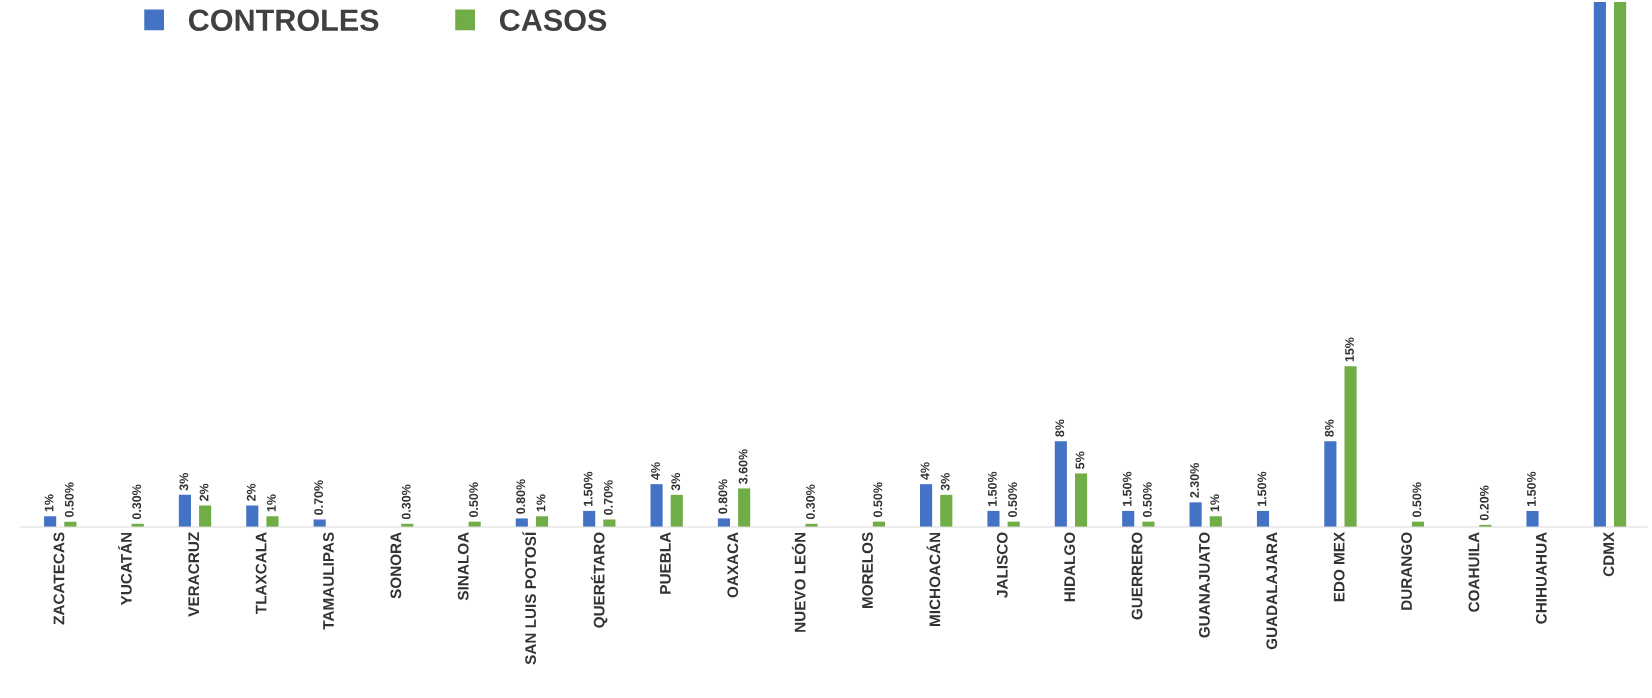 The image size is (1652, 698). Describe the element at coordinates (867, 570) in the screenshot. I see `x-tick-label: MORELOS` at that location.